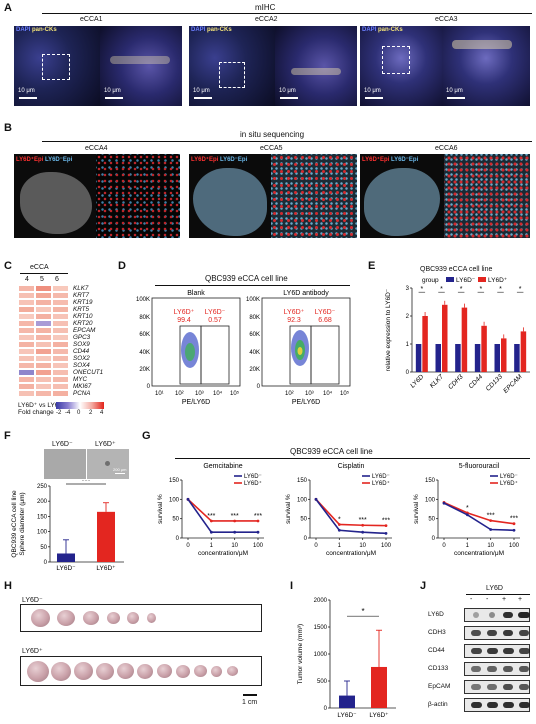 This screenshot has height=724, width=536. Describe the element at coordinates (436, 650) in the screenshot. I see `wb-protein-label: CD44` at that location.